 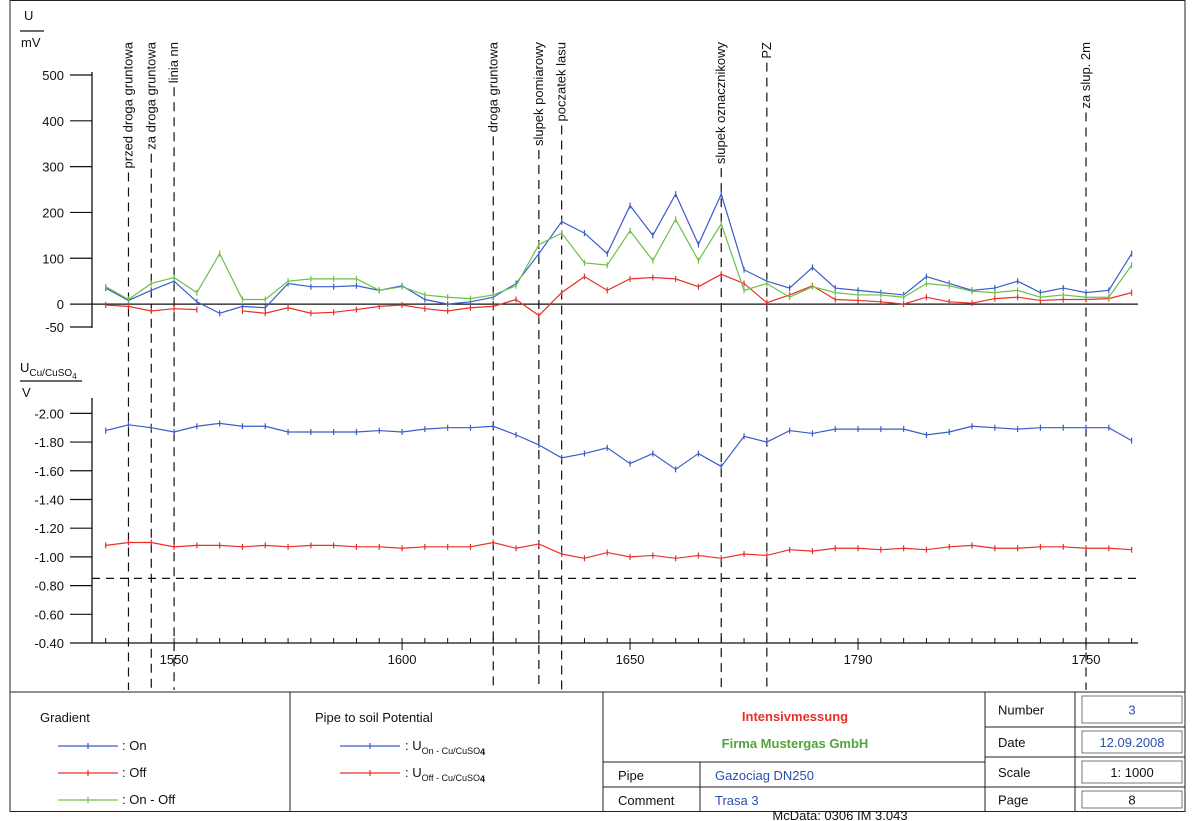 What do you see at coordinates (630, 659) in the screenshot?
I see `x-tick-label: 1650` at bounding box center [630, 659].